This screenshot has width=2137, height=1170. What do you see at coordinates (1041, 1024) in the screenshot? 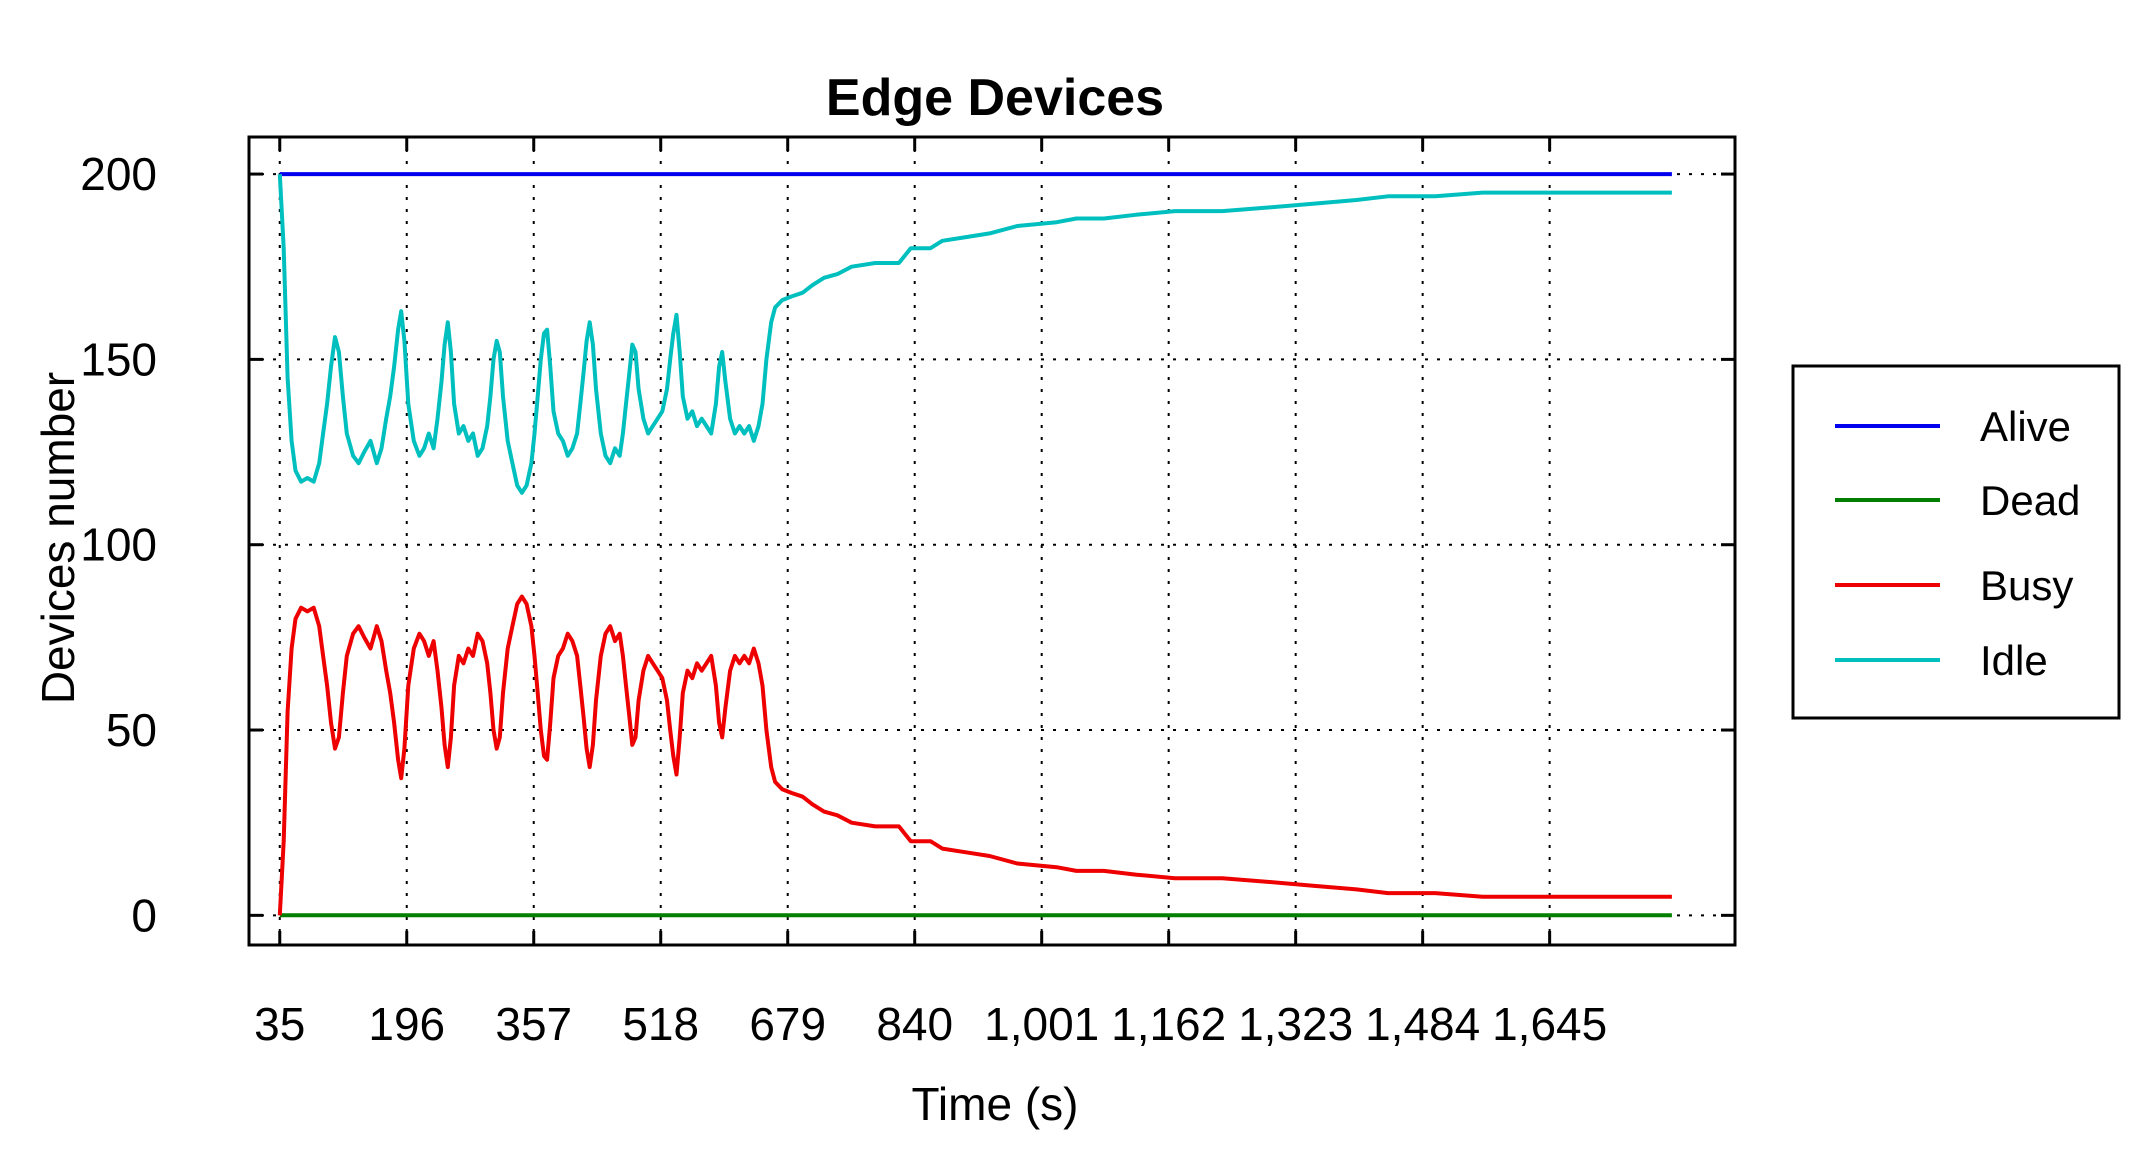
I see `x-tick-label: 1,001` at bounding box center [1041, 1024].